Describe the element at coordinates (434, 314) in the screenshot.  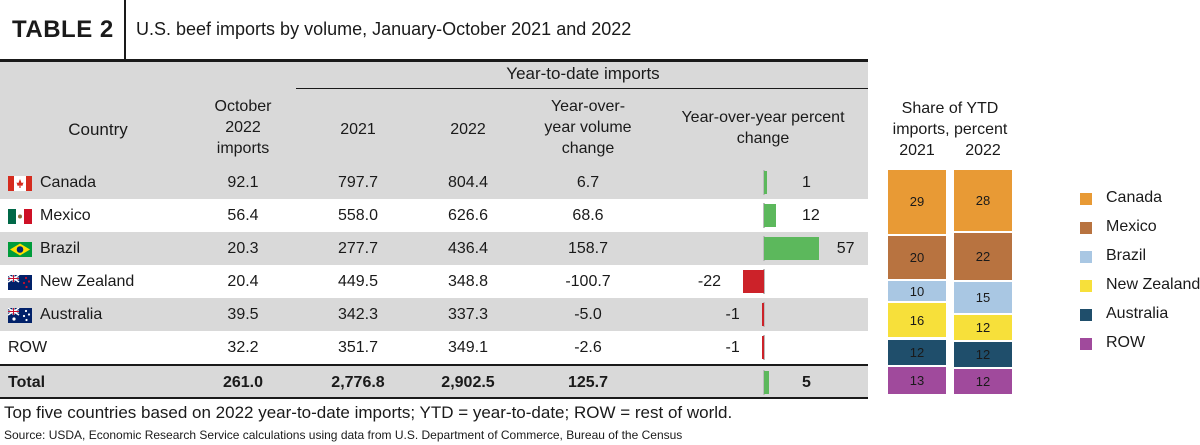
I see `table-row: Australia 39.5 342.3 337.3 -5.0 -1` at that location.